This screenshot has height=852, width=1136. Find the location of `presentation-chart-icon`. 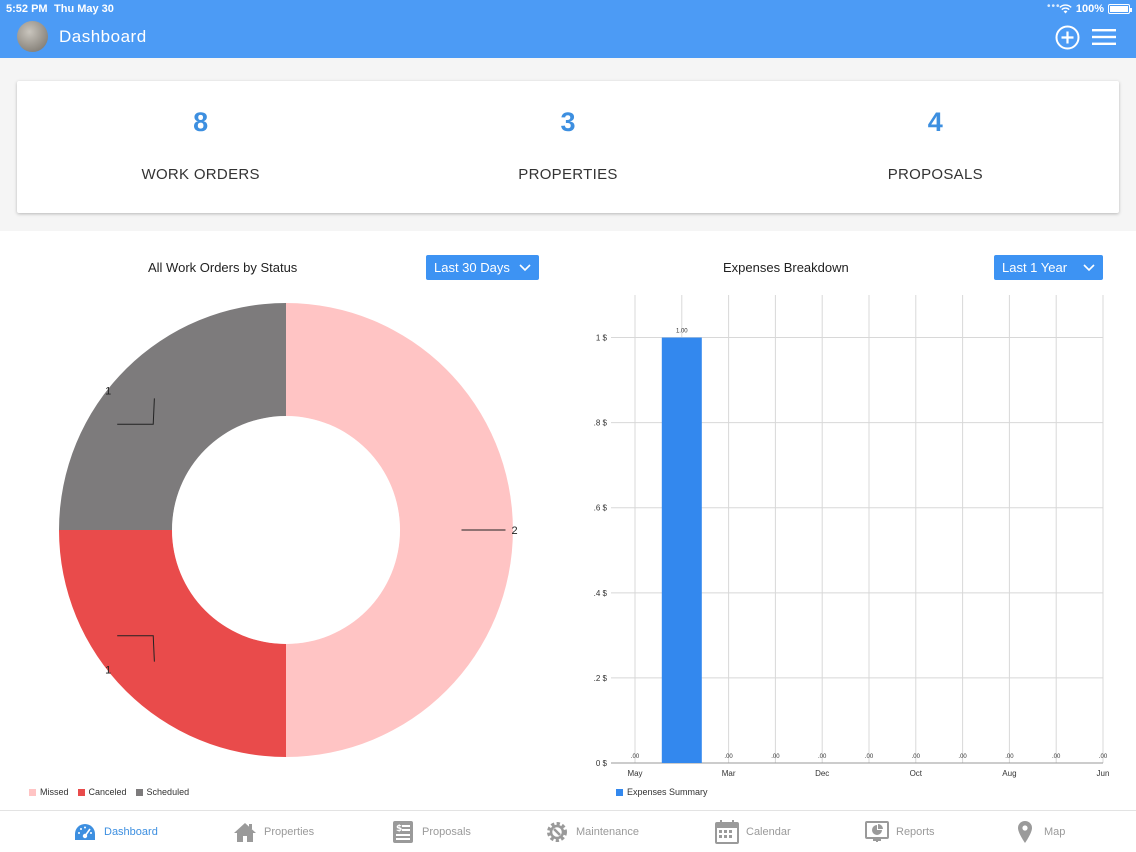

presentation-chart-icon is located at coordinates (877, 831).